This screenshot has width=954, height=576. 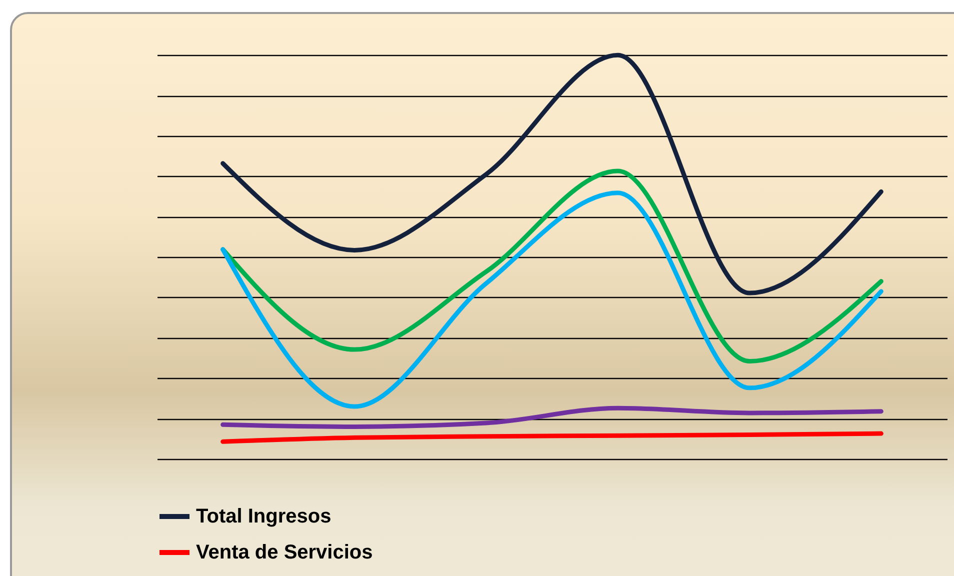 What do you see at coordinates (284, 553) in the screenshot?
I see `legend-label: Venta de Servicios` at bounding box center [284, 553].